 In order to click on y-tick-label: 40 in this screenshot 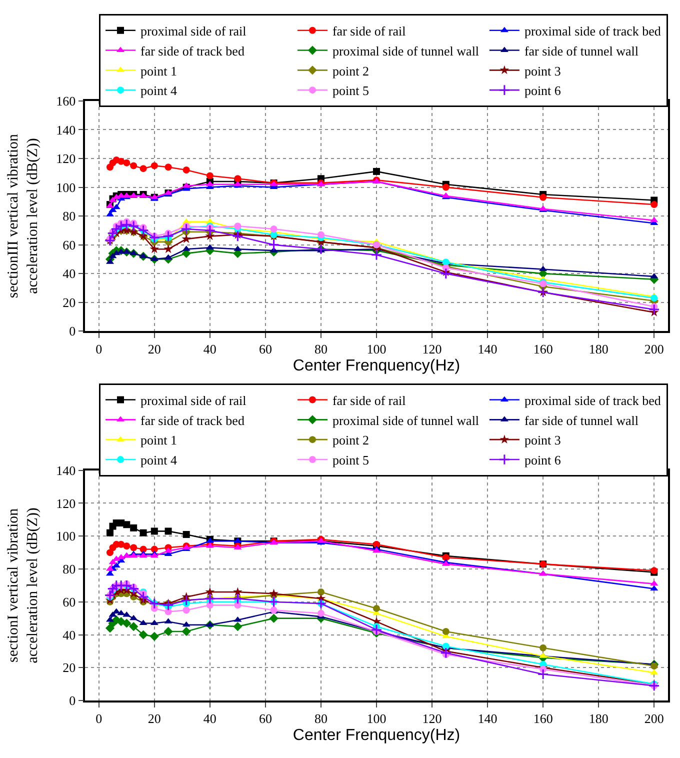, I will do `click(69, 274)`.